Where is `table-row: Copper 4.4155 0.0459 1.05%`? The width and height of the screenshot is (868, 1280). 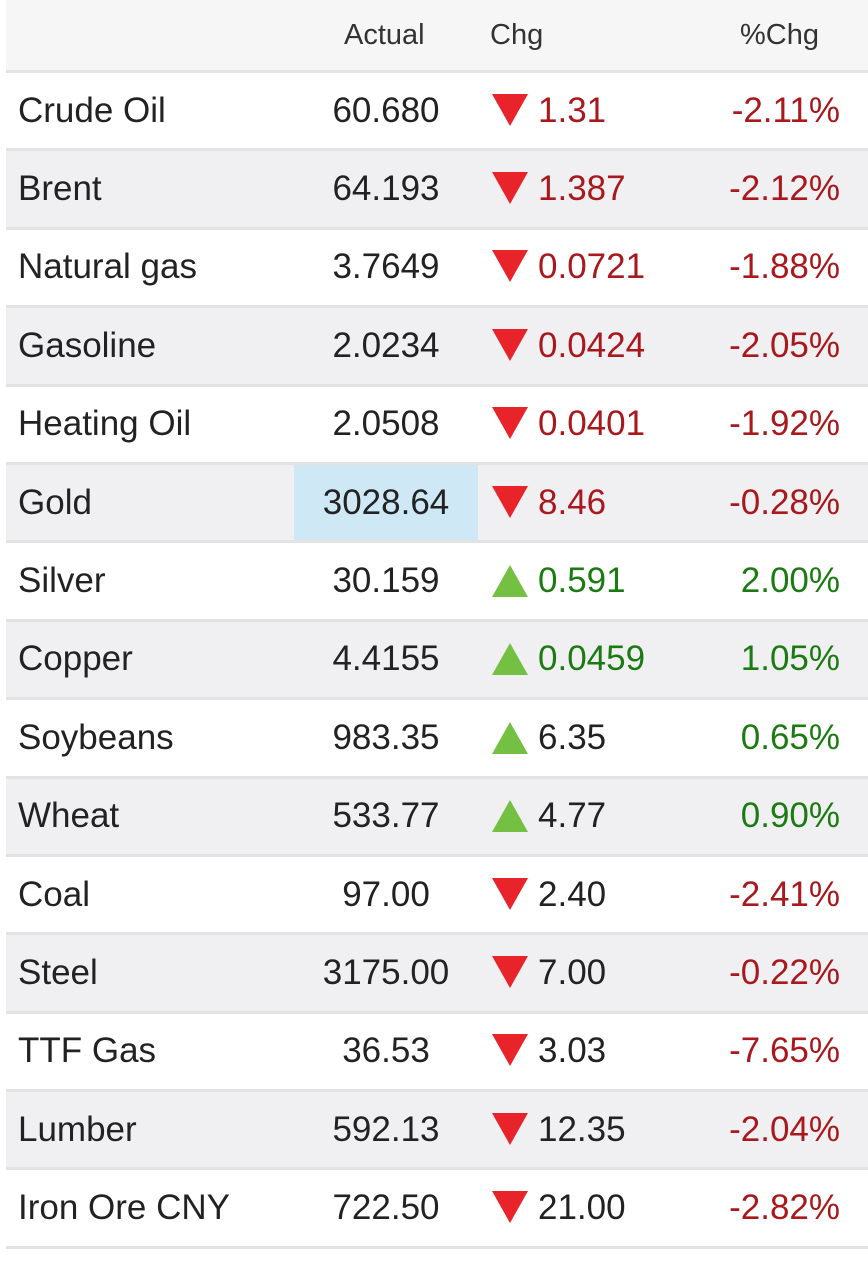 table-row: Copper 4.4155 0.0459 1.05% is located at coordinates (437, 661).